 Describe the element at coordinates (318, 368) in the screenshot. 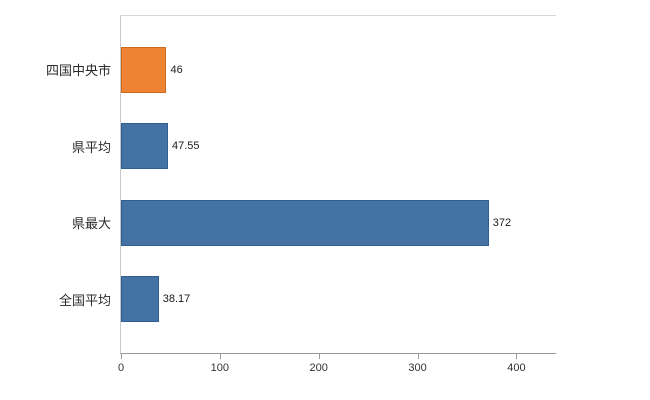

I see `x-tick-label: 200` at that location.